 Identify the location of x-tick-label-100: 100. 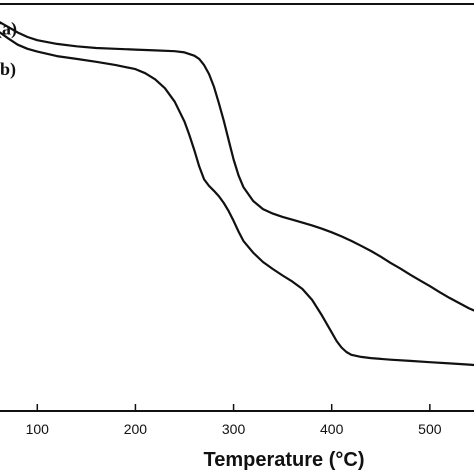
(38, 429).